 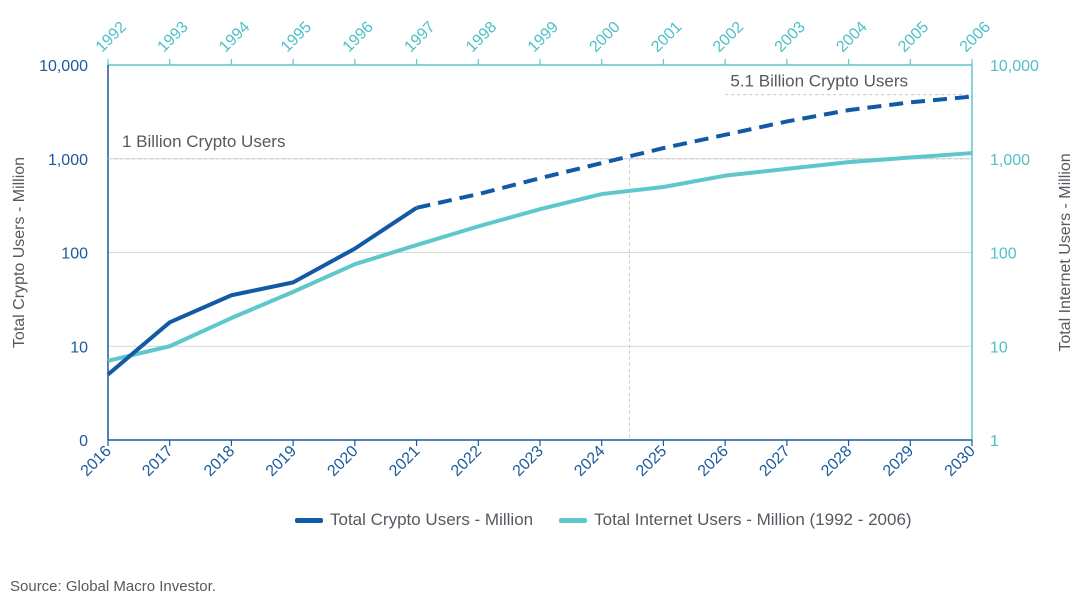 What do you see at coordinates (774, 461) in the screenshot?
I see `x-tick-label-bottom: 2027` at bounding box center [774, 461].